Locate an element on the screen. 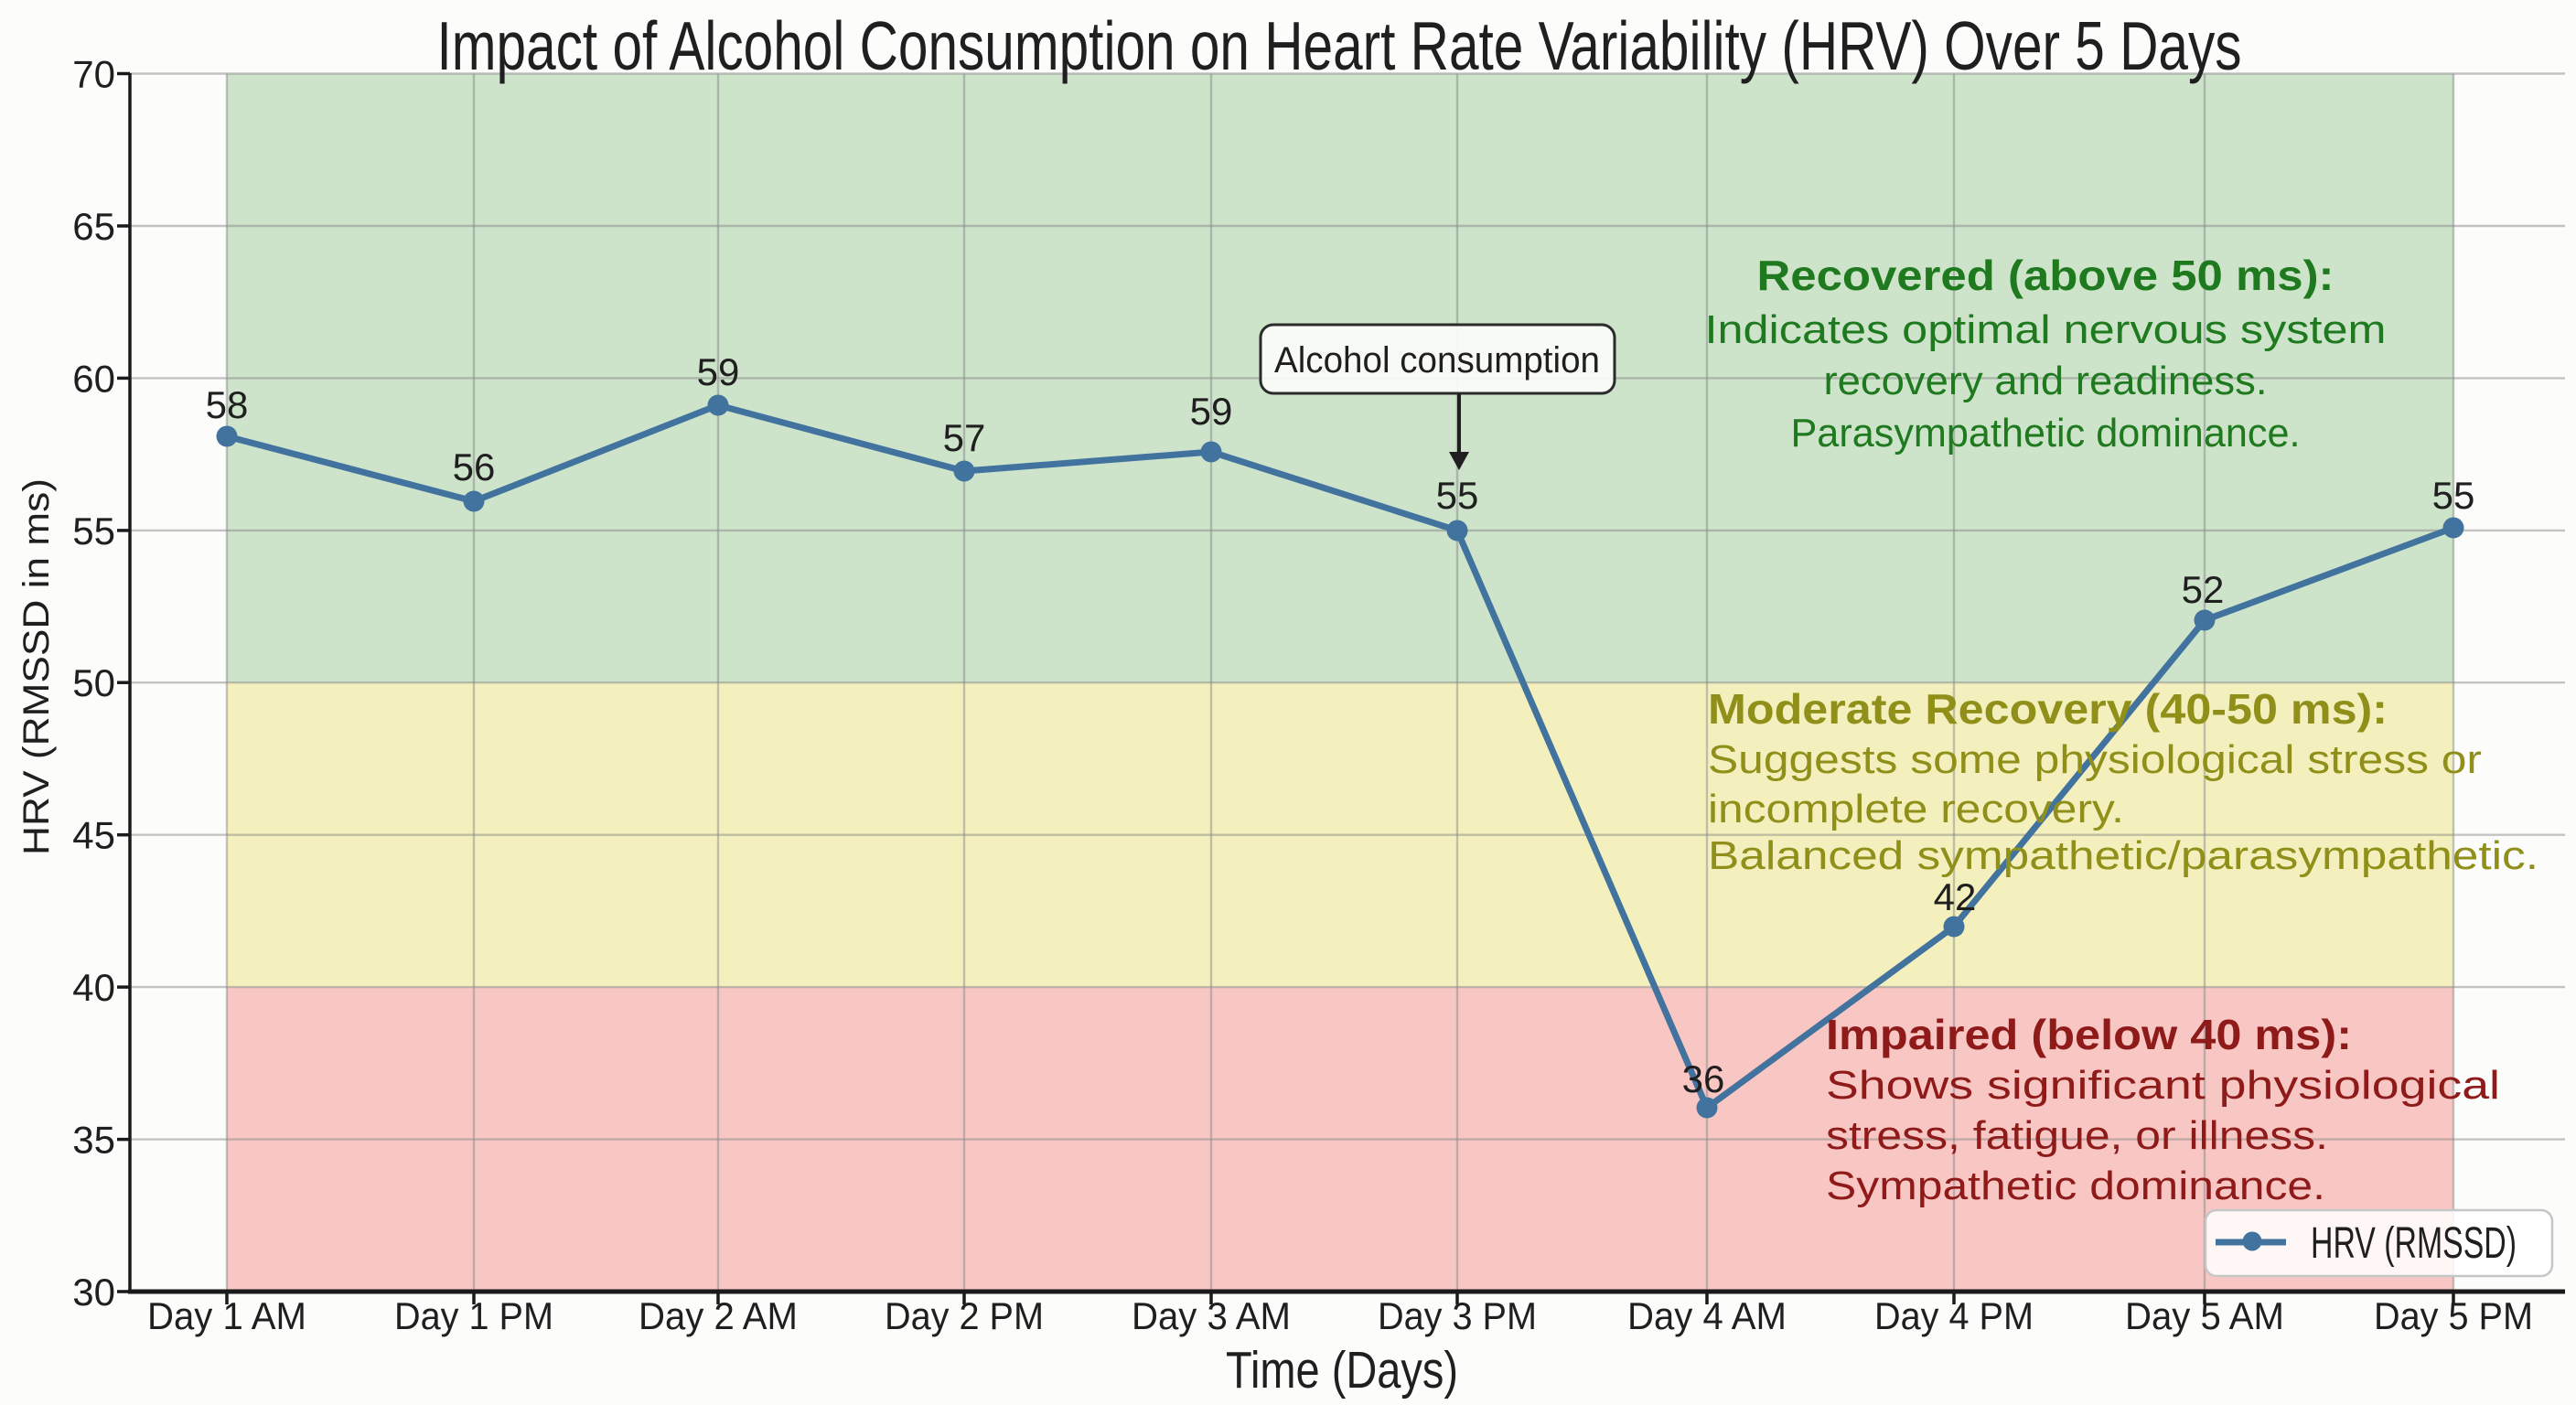  svg-text: 65 is located at coordinates (93, 226).